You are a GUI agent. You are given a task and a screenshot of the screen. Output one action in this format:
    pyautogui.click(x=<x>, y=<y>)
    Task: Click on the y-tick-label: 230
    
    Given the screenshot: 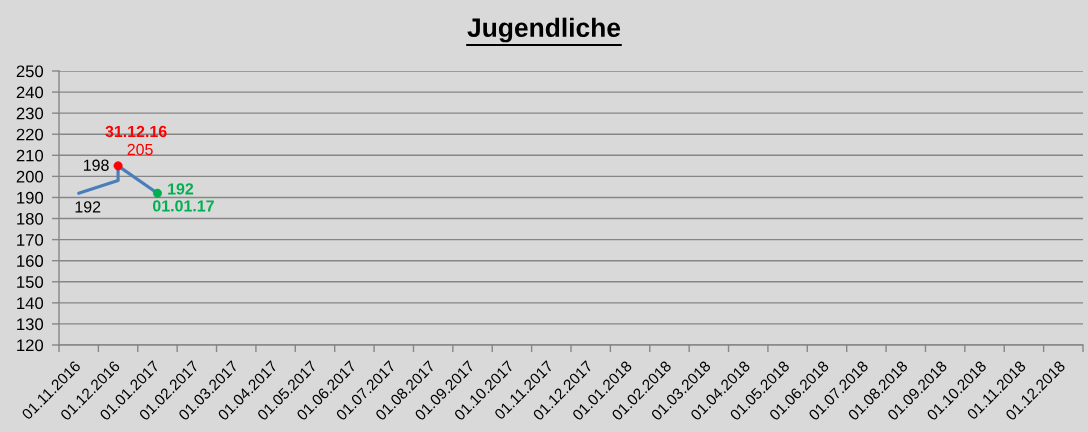 What is the action you would take?
    pyautogui.click(x=30, y=113)
    